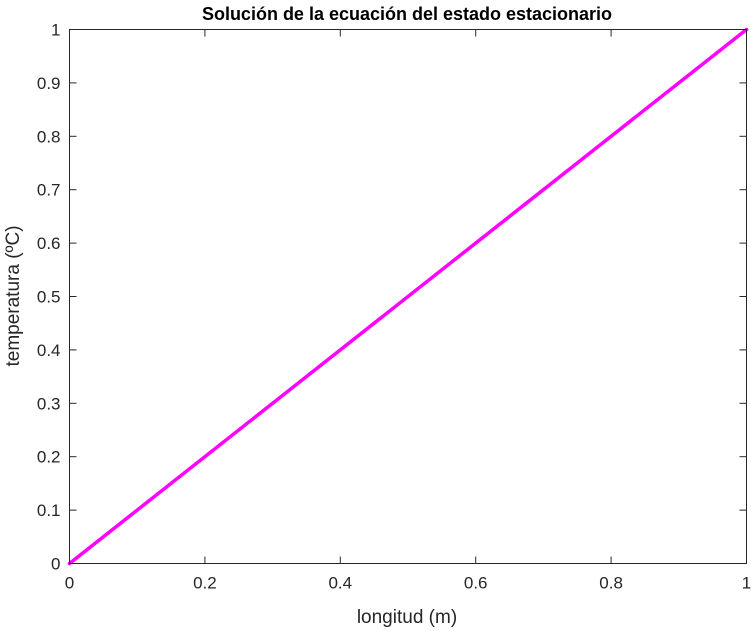  Describe the element at coordinates (205, 583) in the screenshot. I see `x-tick-label: 0.2` at that location.